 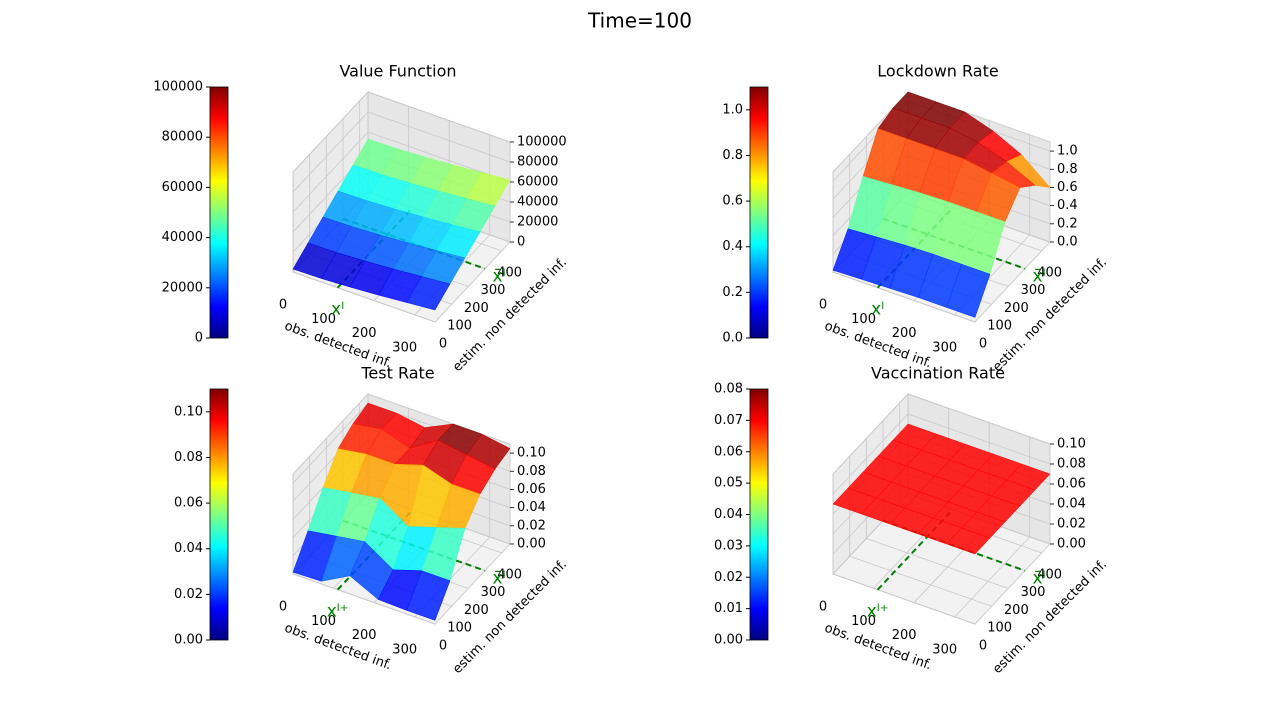 I want to click on z-tick-label: 0.4, so click(x=1067, y=205).